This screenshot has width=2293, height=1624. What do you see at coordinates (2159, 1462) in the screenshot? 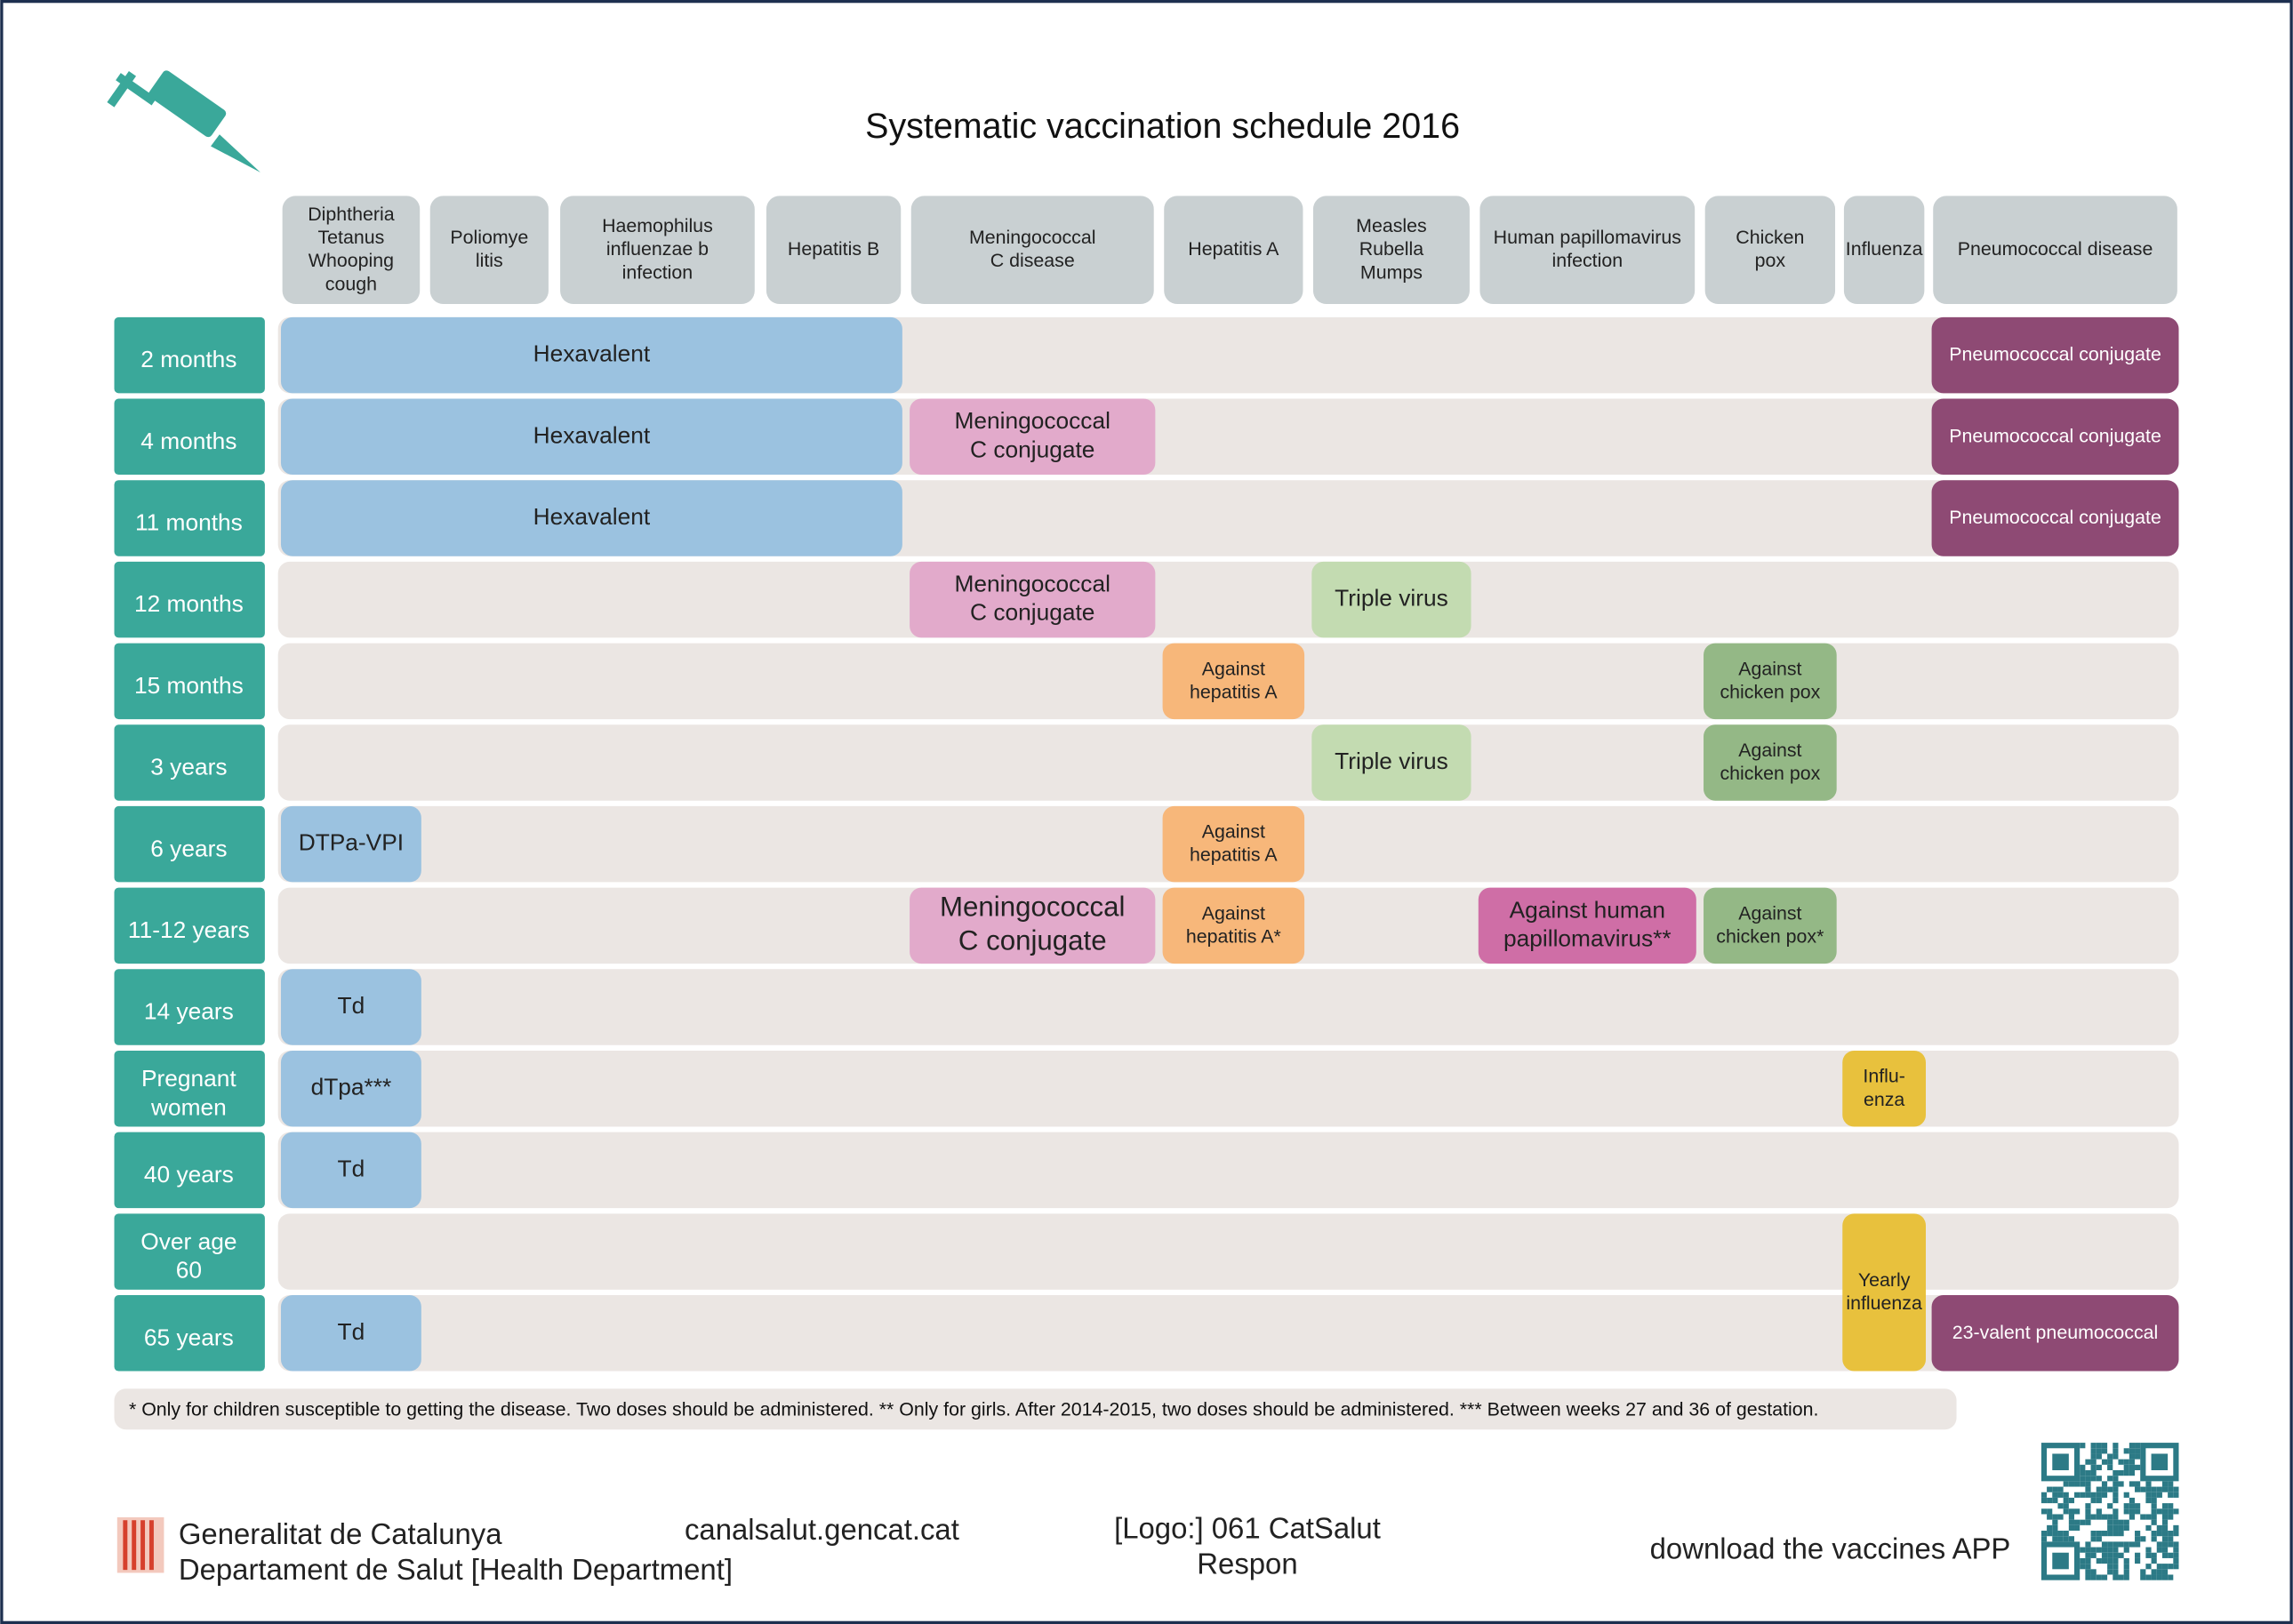
I see `qr-finder` at bounding box center [2159, 1462].